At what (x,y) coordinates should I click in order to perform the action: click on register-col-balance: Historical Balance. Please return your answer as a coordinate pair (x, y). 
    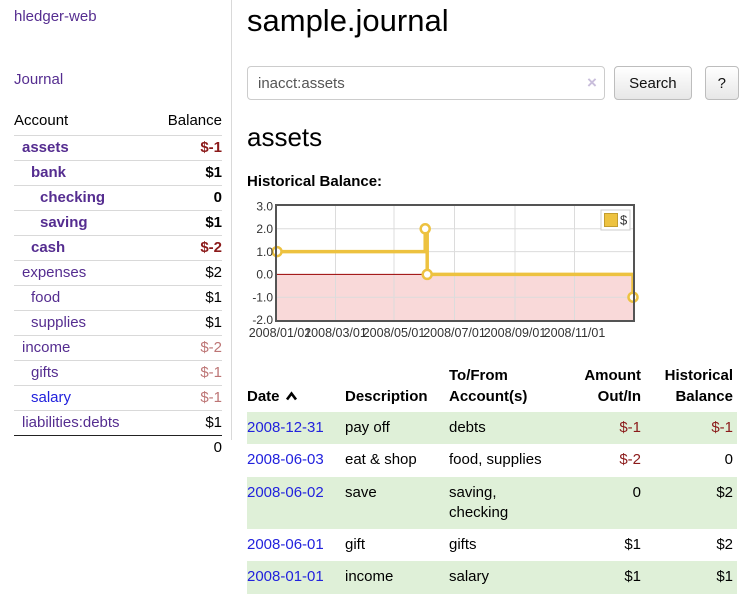
    Looking at the image, I should click on (698, 386).